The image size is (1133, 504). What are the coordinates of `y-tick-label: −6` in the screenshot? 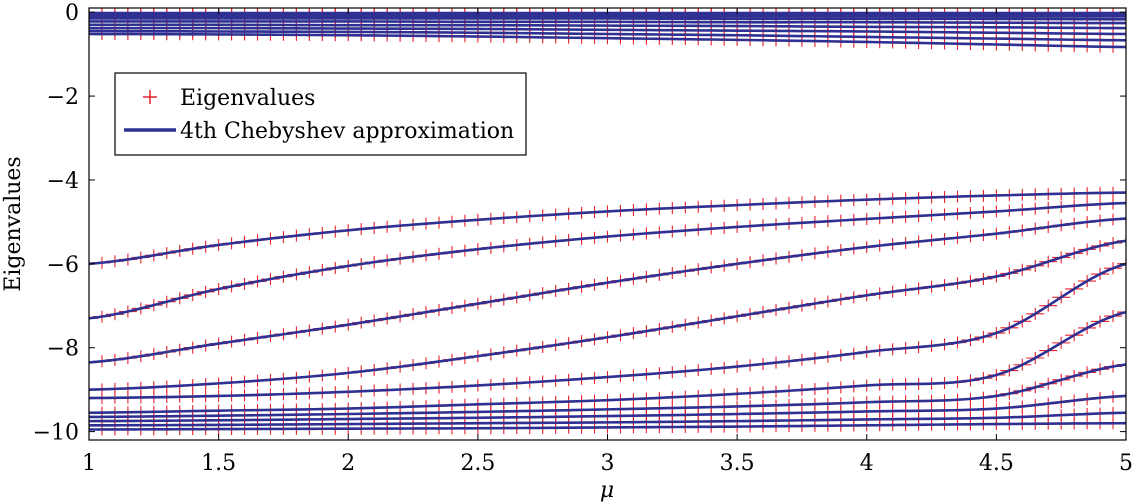 It's located at (63, 265).